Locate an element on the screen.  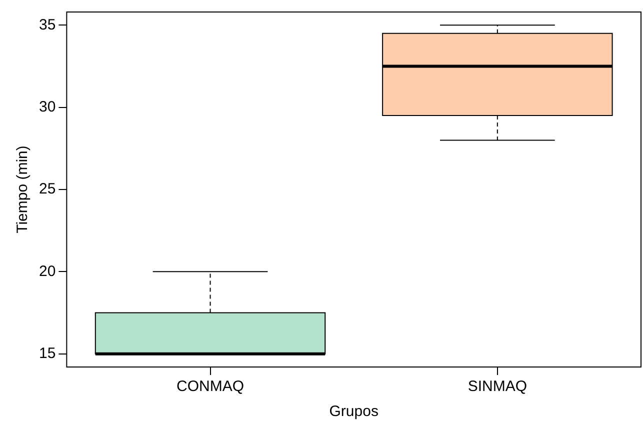
y-axis-title: Tiempo (min) is located at coordinates (23, 190).